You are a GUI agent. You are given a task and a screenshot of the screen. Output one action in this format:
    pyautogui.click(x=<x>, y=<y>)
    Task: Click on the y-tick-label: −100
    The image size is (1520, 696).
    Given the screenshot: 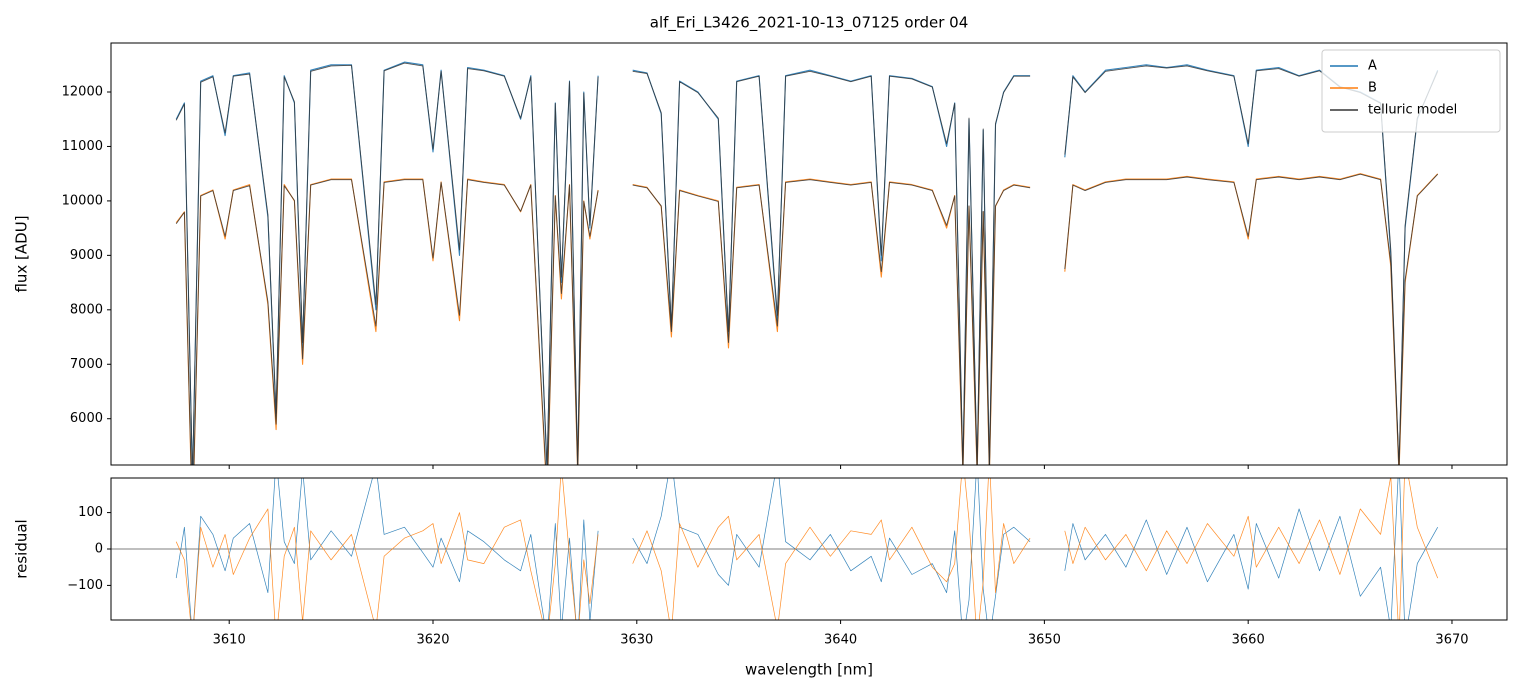 What is the action you would take?
    pyautogui.click(x=85, y=585)
    